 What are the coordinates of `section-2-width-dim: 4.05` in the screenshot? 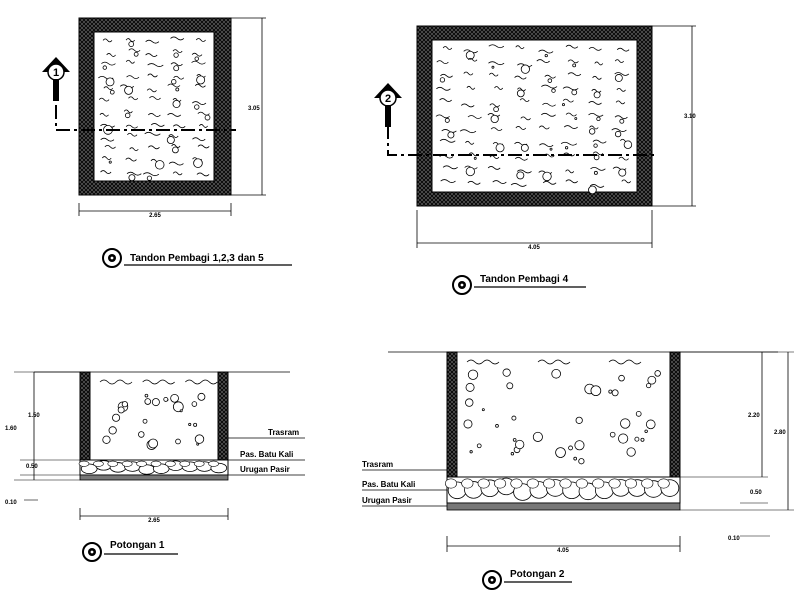 It's located at (563, 551).